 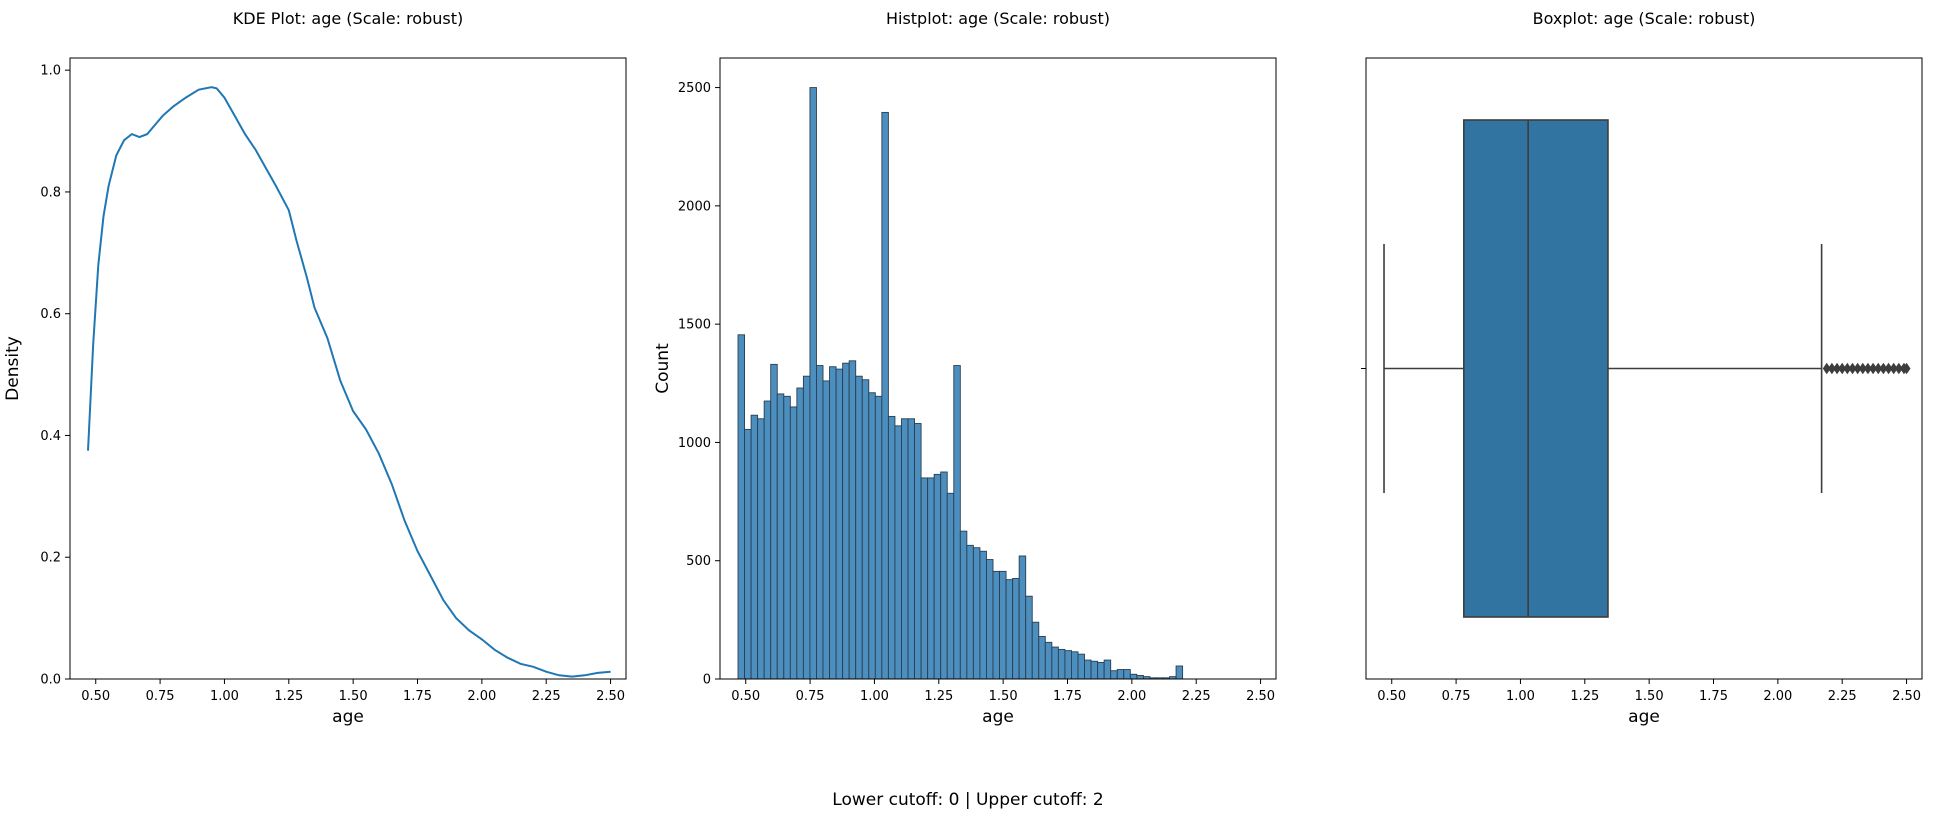 What do you see at coordinates (50, 192) in the screenshot?
I see `y-tick-label: 0.8` at bounding box center [50, 192].